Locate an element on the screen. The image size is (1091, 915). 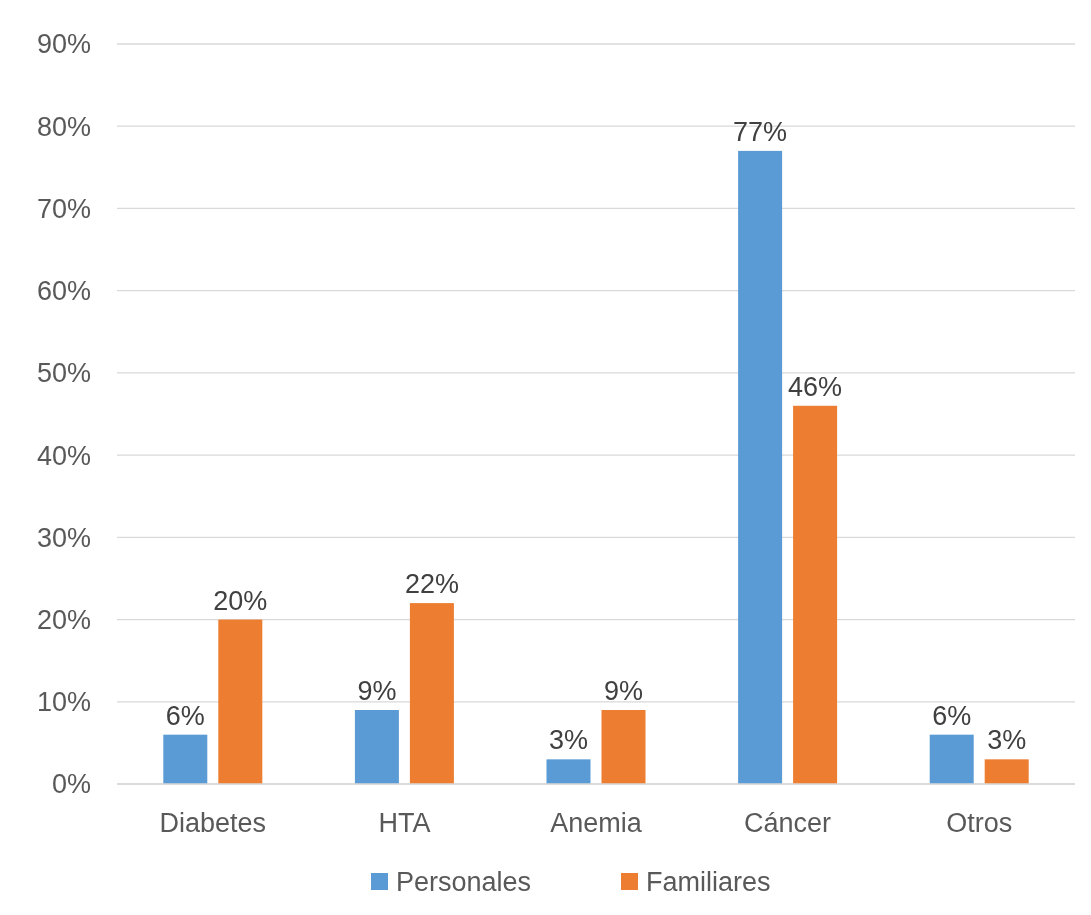
y-tick-label: 30% is located at coordinates (63, 537).